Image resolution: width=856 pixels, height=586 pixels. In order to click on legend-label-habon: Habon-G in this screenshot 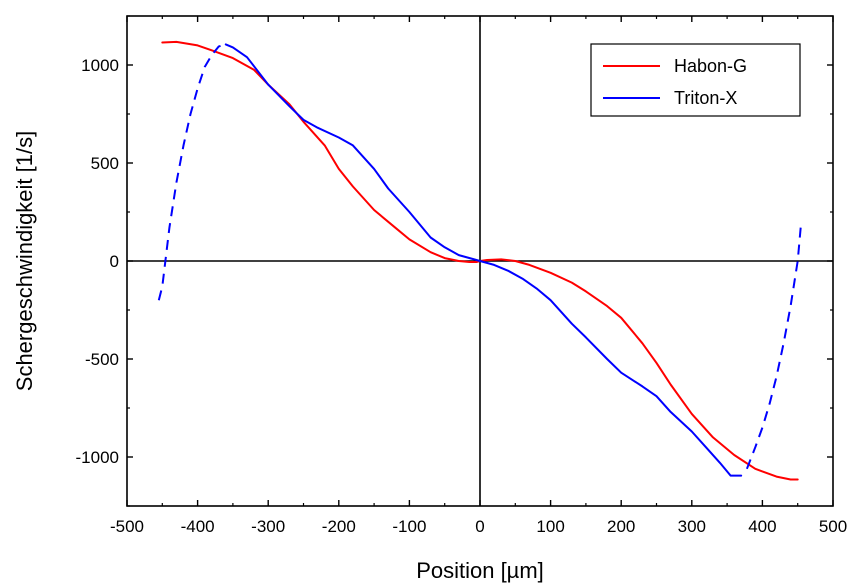, I will do `click(710, 66)`.